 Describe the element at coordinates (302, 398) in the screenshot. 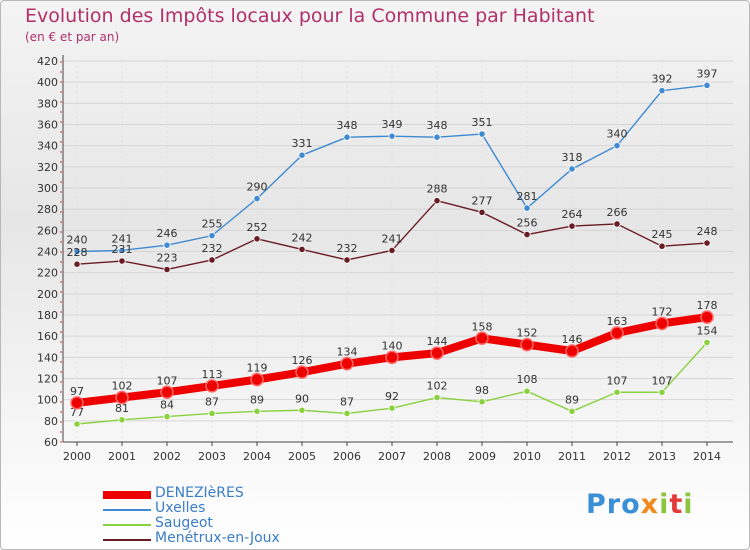

I see `data-label: 90` at that location.